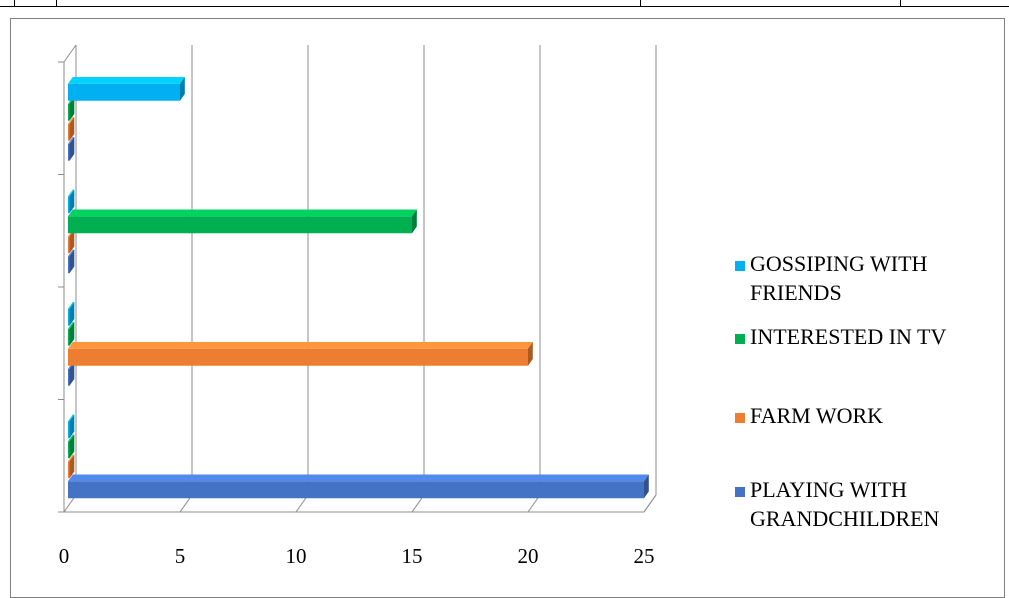 The image size is (1009, 598). I want to click on legend-entry: INTERESTED IN TV, so click(840, 336).